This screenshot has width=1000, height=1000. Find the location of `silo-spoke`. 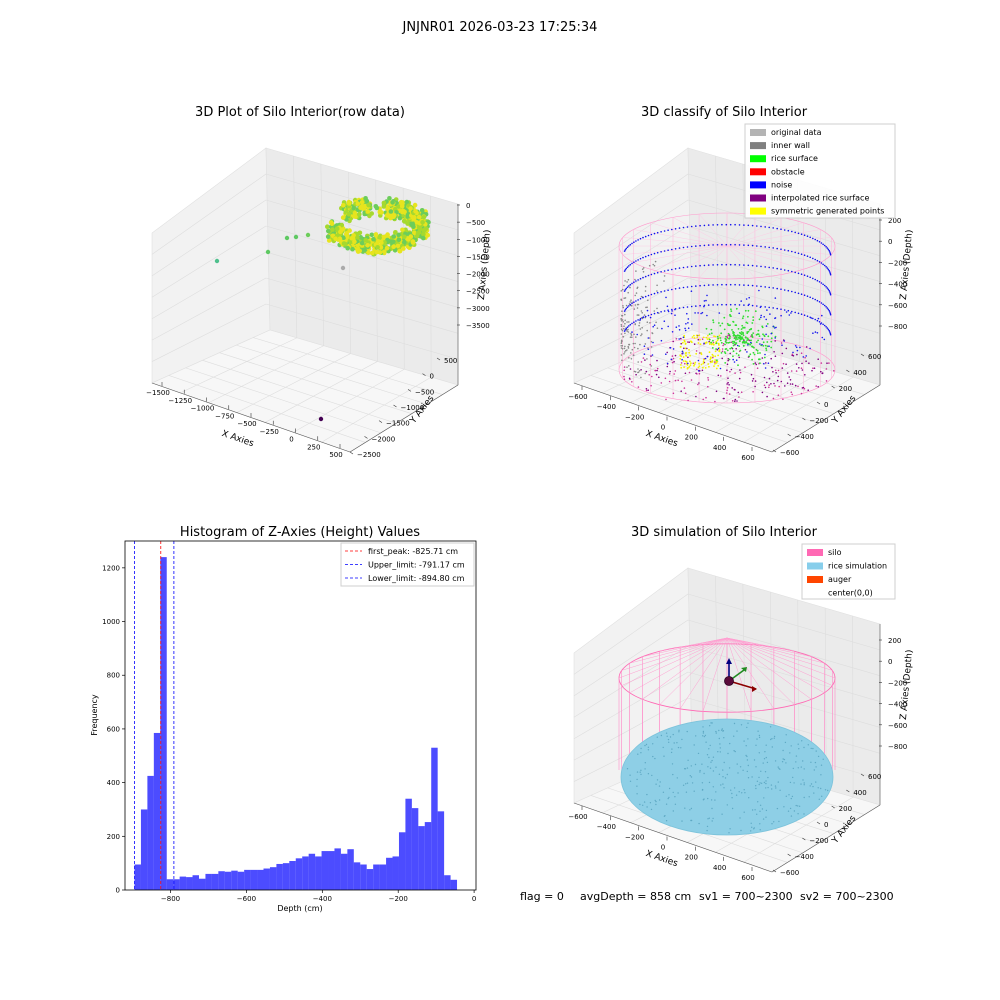

silo-spoke is located at coordinates (773, 238).